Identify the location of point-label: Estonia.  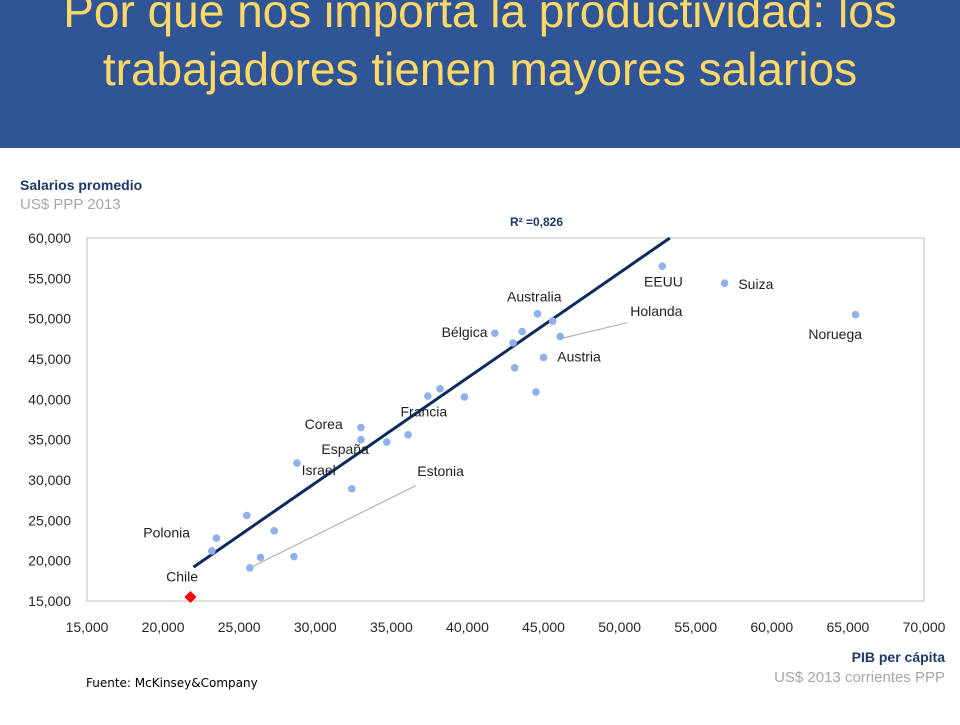
(440, 471).